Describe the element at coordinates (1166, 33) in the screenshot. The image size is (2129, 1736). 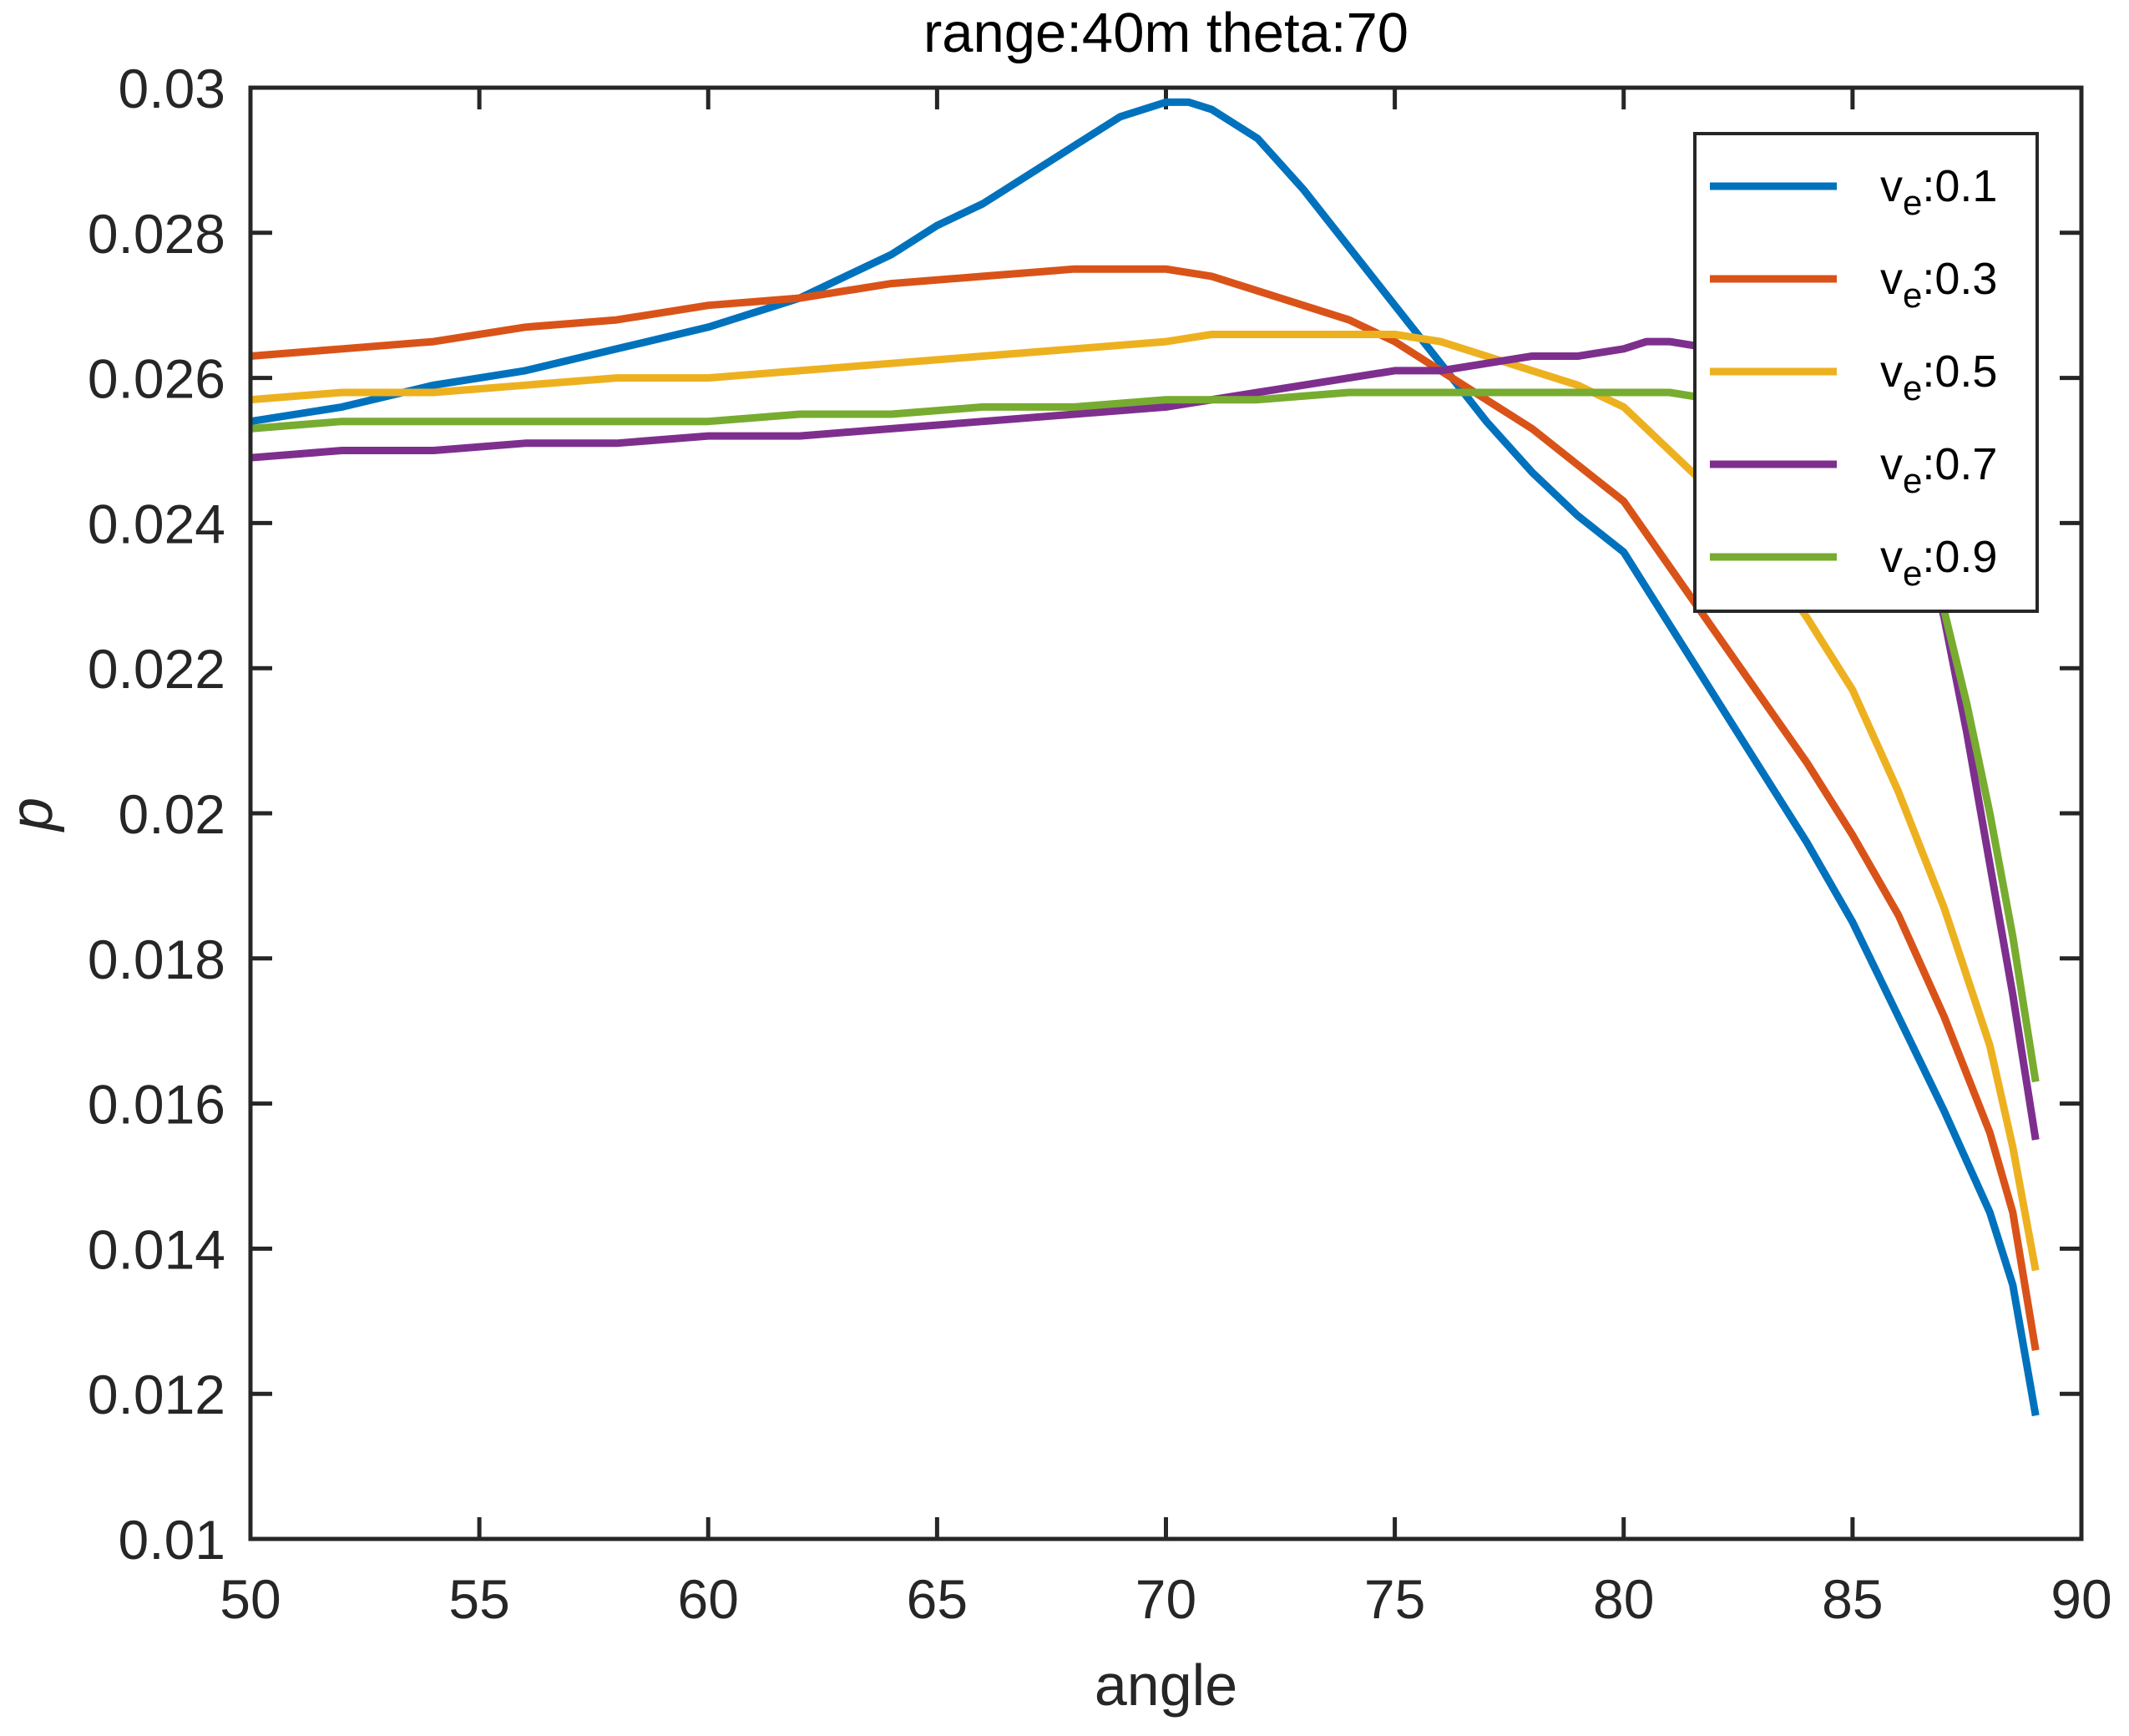
I see `chart-title: range:40m theta:70` at that location.